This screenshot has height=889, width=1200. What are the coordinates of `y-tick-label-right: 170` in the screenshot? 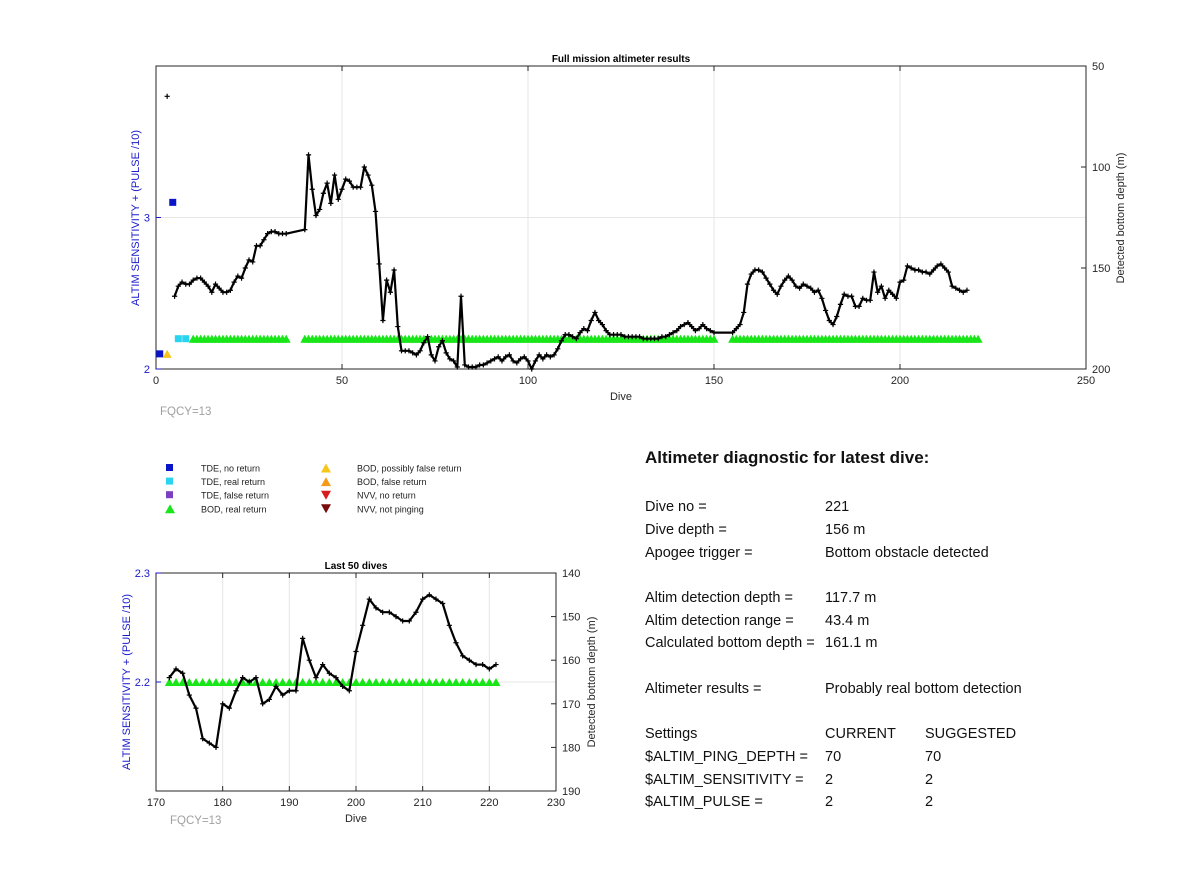 It's located at (571, 705).